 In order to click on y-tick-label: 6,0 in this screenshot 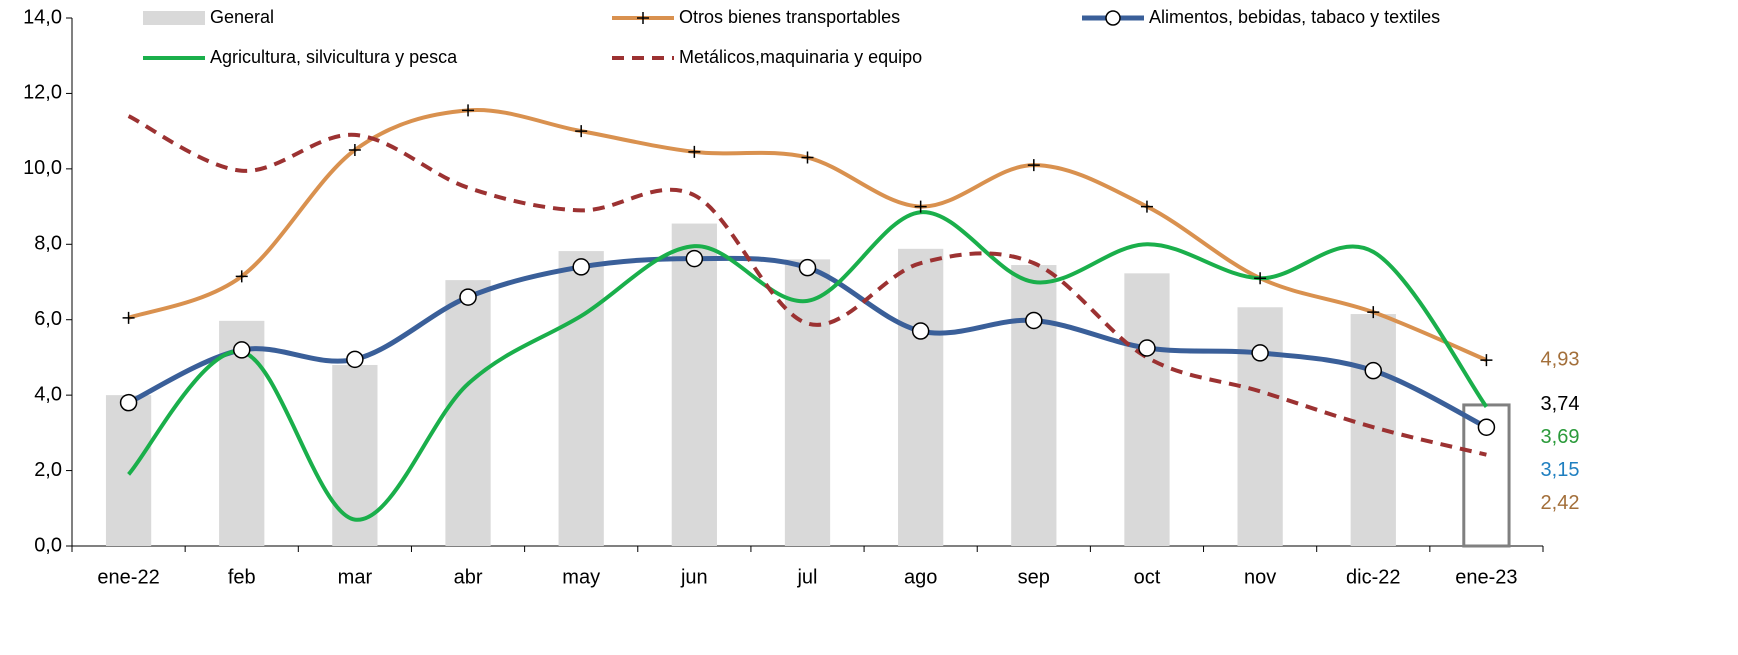, I will do `click(48, 319)`.